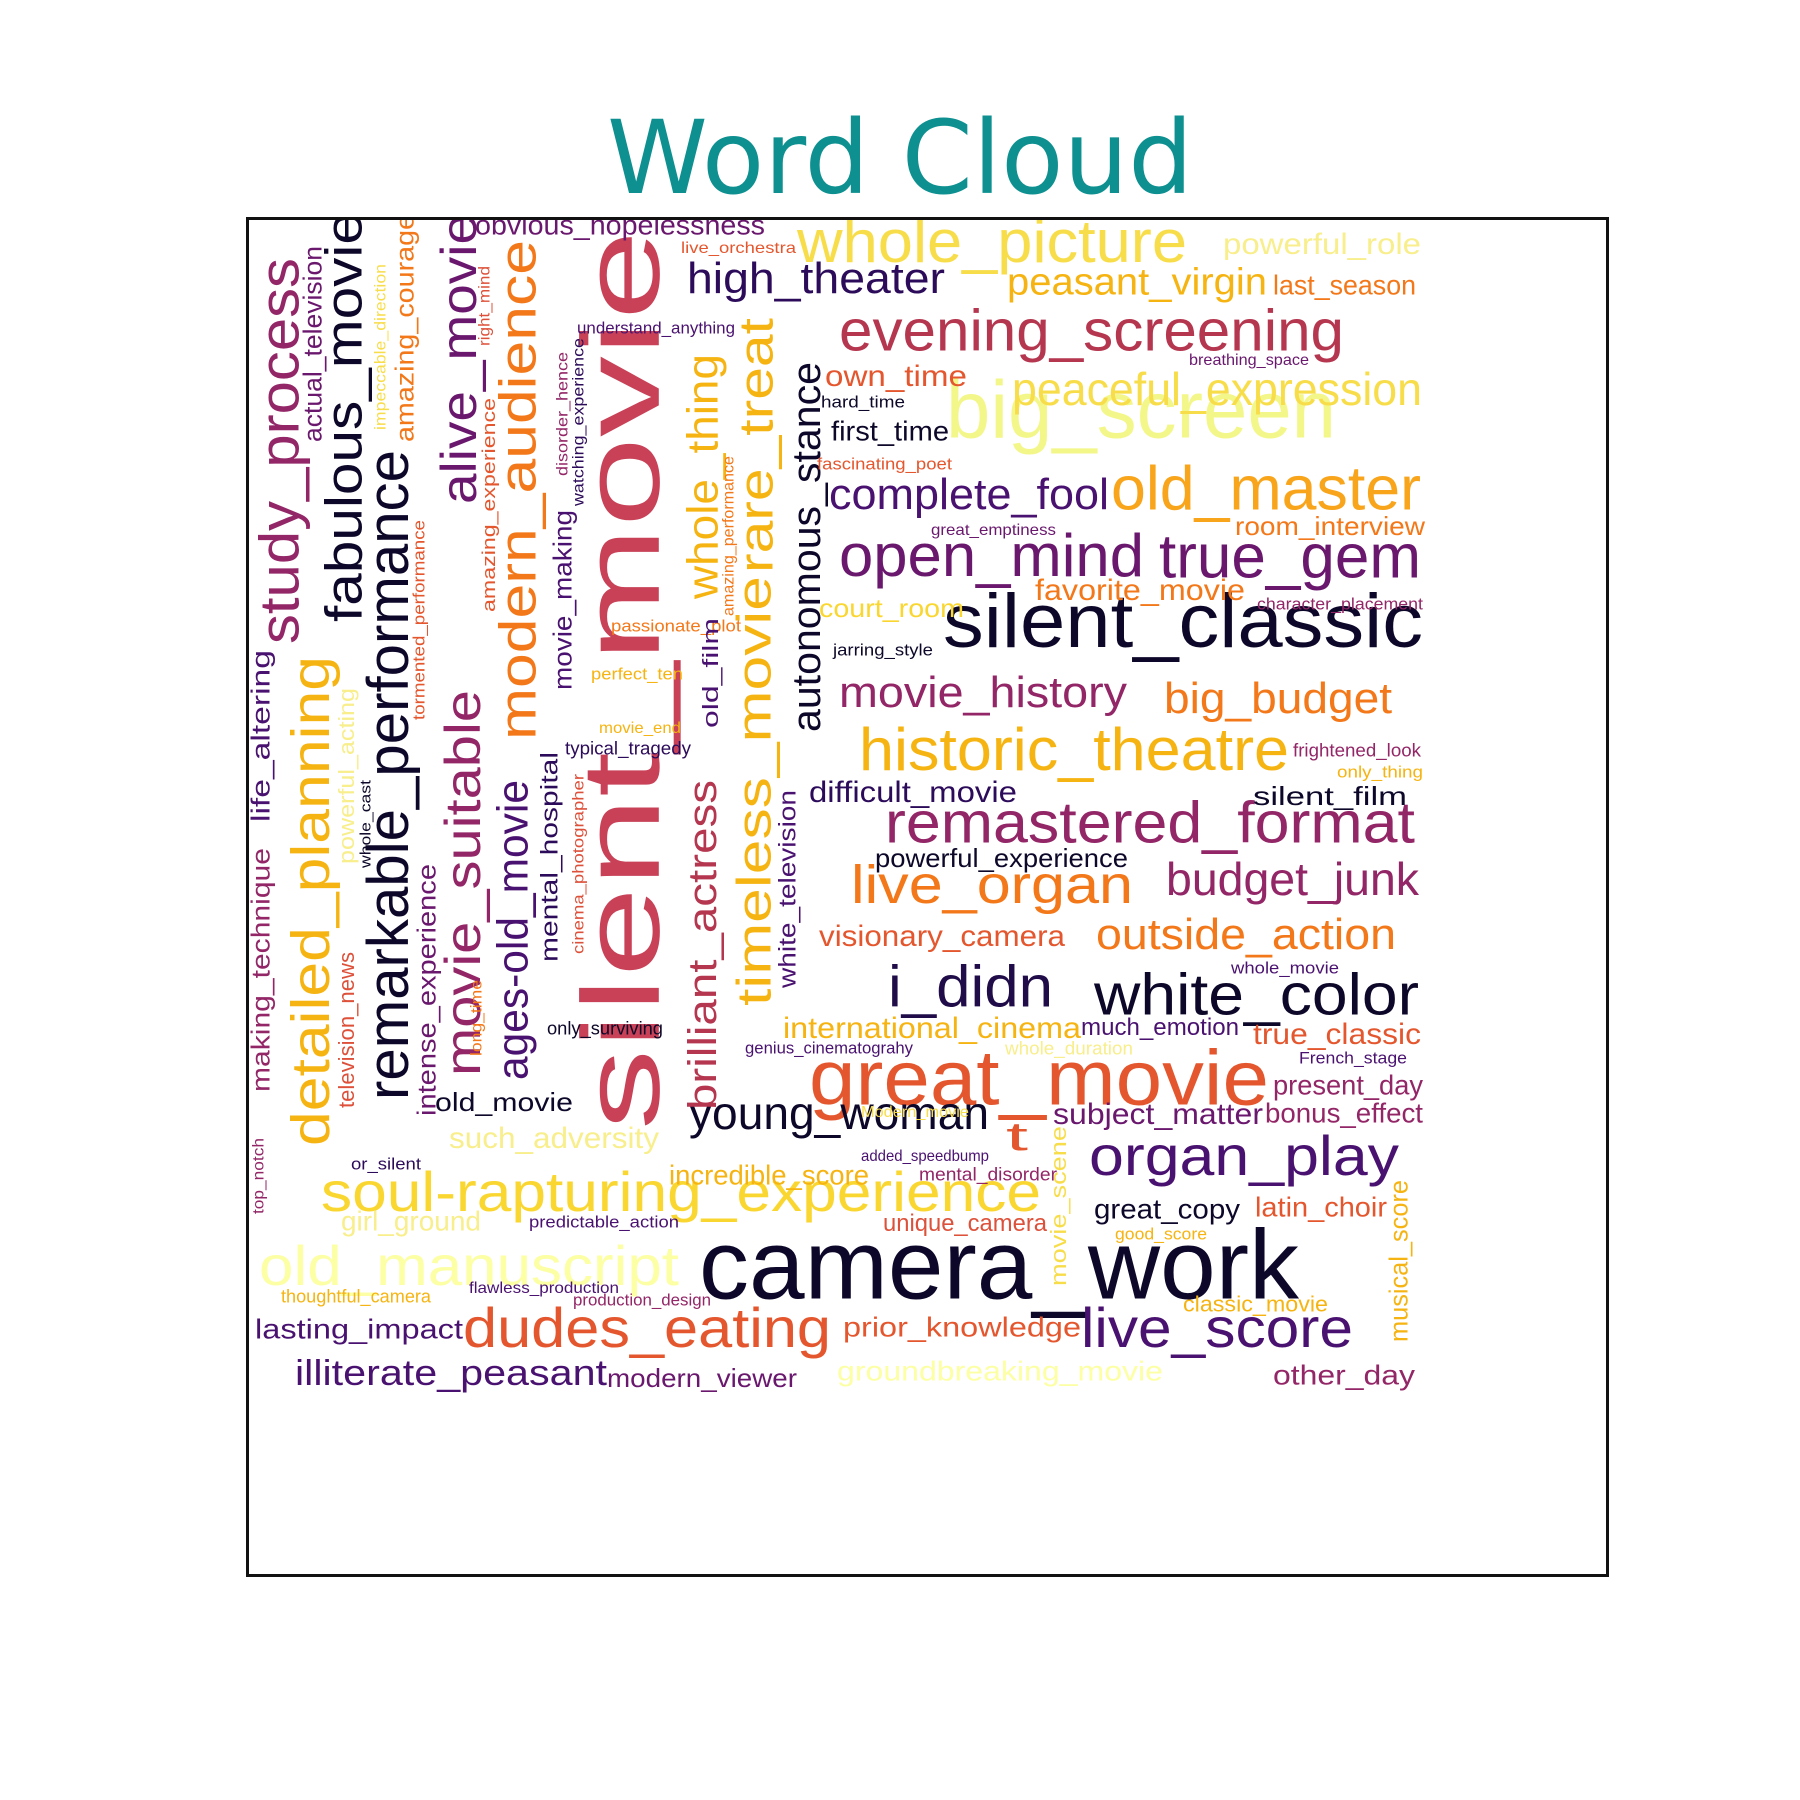 The image size is (1800, 1800). Describe the element at coordinates (702, 477) in the screenshot. I see `word: whole_thing` at that location.